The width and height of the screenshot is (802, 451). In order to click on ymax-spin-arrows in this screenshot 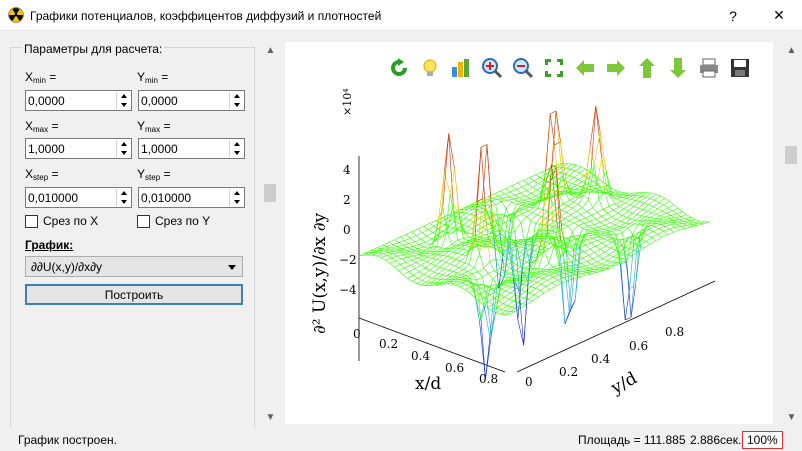, I will do `click(236, 148)`.